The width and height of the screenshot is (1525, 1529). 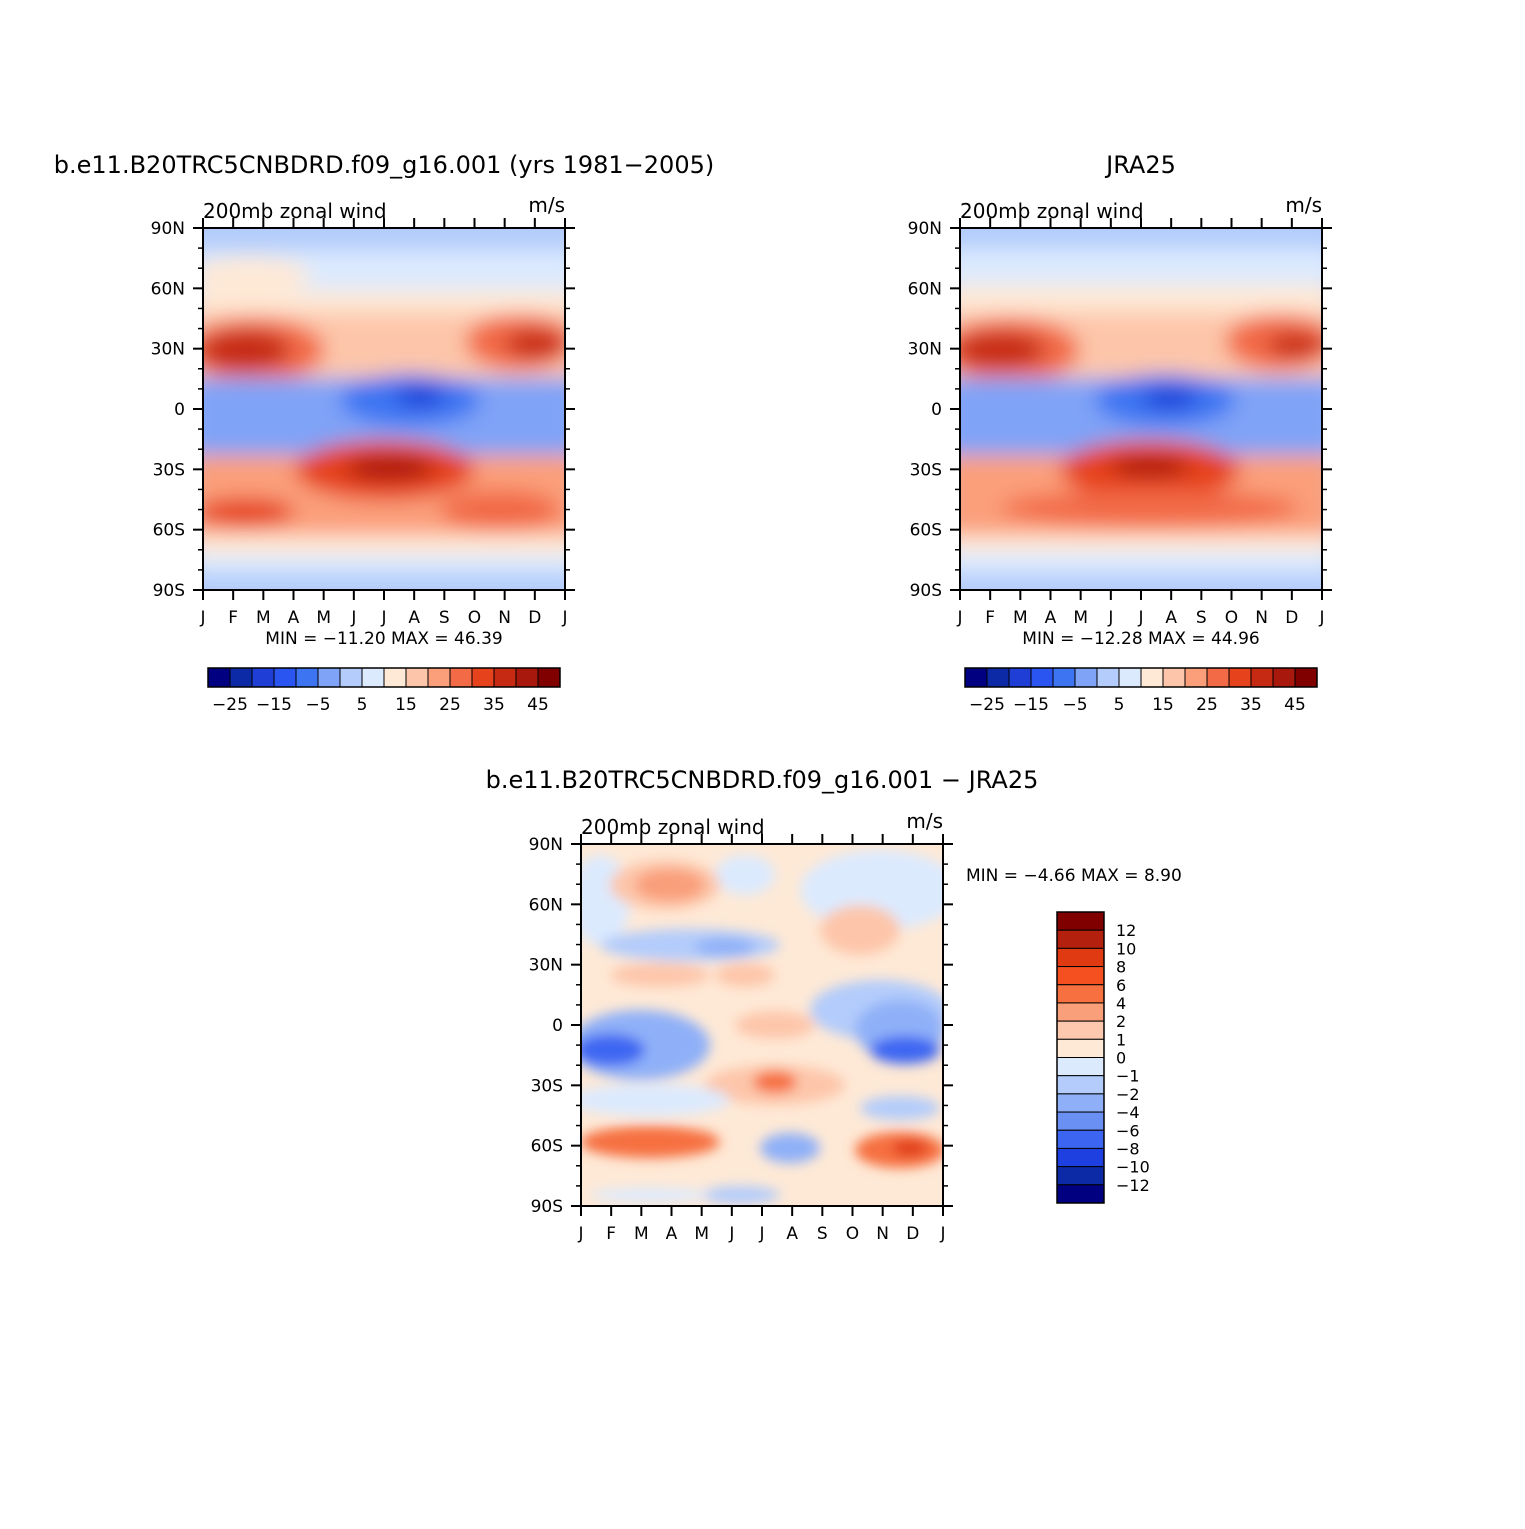 What do you see at coordinates (406, 705) in the screenshot?
I see `colorbar-label: 15` at bounding box center [406, 705].